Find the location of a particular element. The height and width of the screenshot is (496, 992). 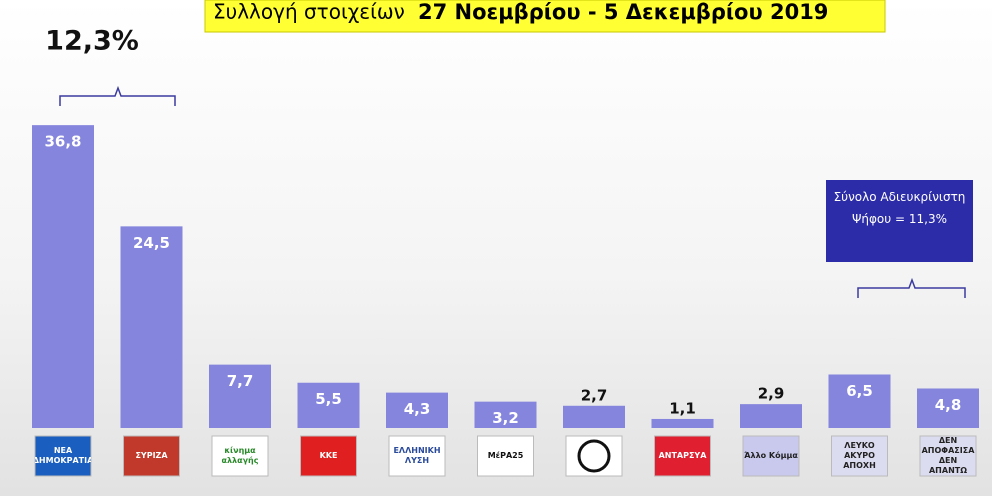

value-label: 24,5 is located at coordinates (151, 243).